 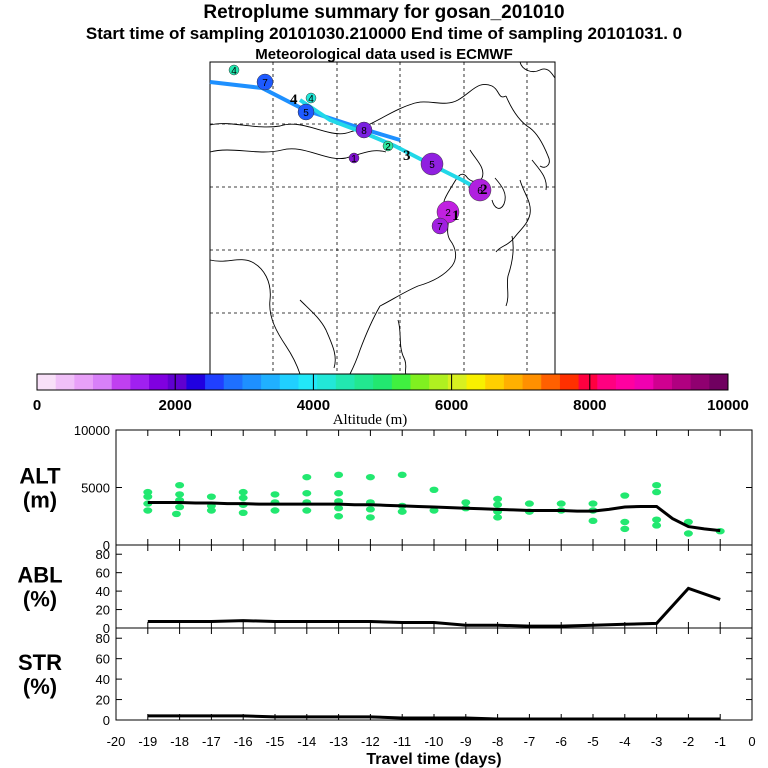 I want to click on x-axis-title: Travel time (days), so click(x=433, y=759).